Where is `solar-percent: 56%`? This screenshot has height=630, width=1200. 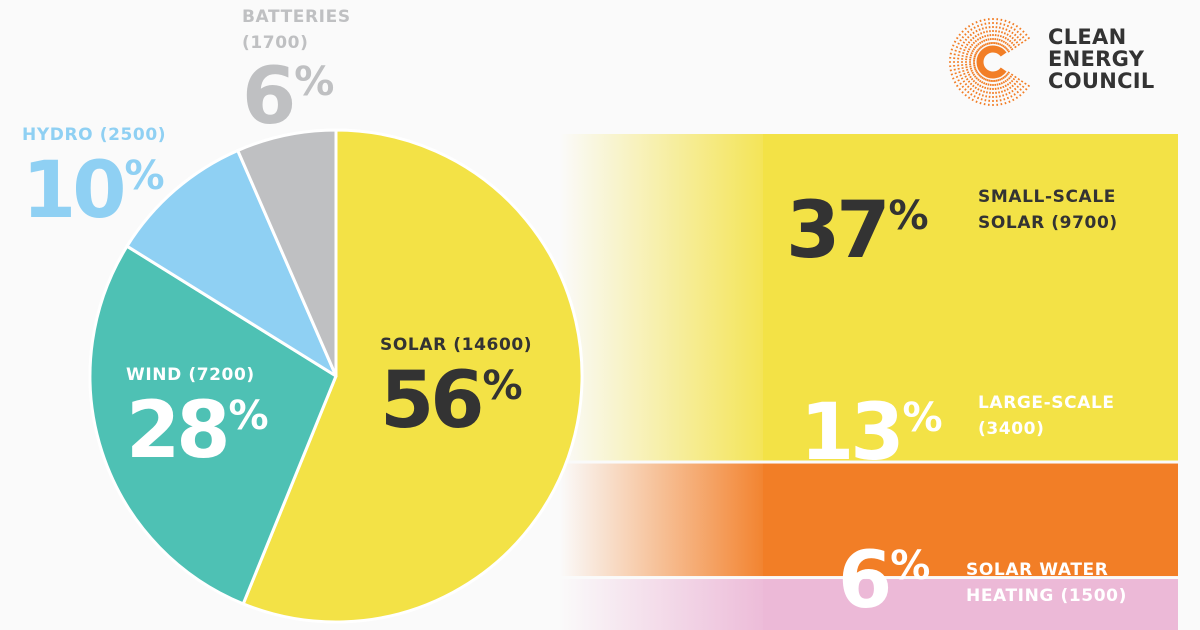 solar-percent: 56% is located at coordinates (451, 401).